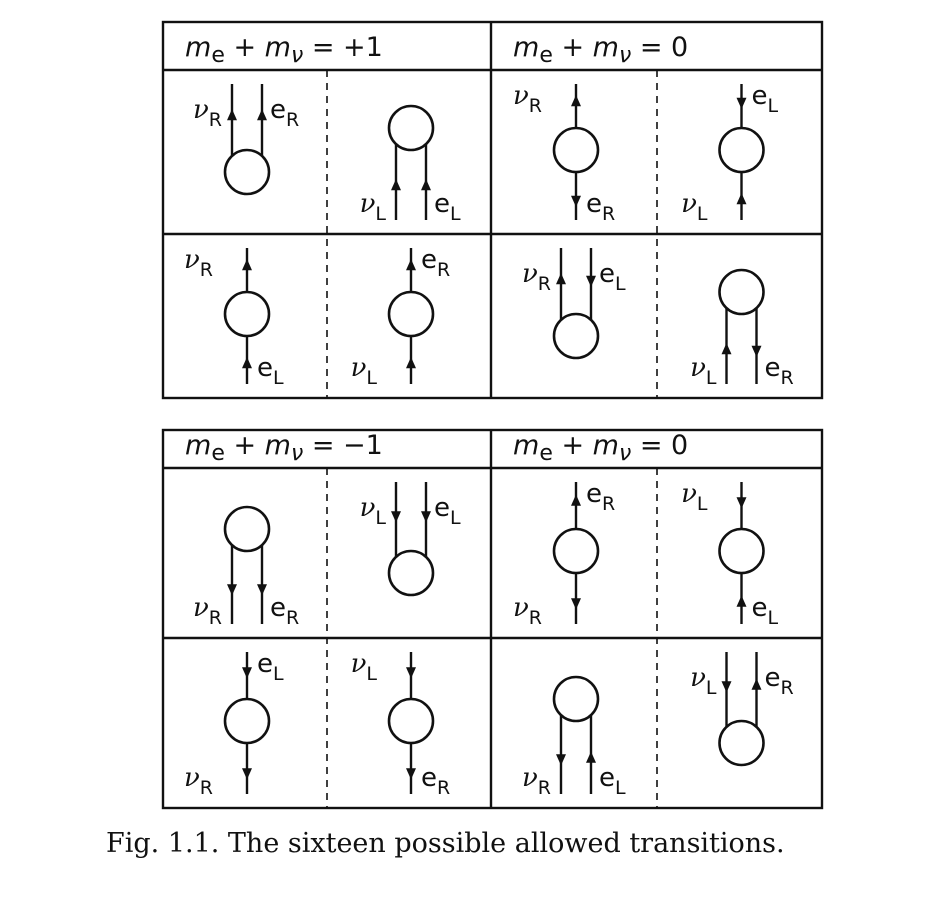  What do you see at coordinates (284, 50) in the screenshot?
I see `quantum-number-header: me + mν = +1` at bounding box center [284, 50].